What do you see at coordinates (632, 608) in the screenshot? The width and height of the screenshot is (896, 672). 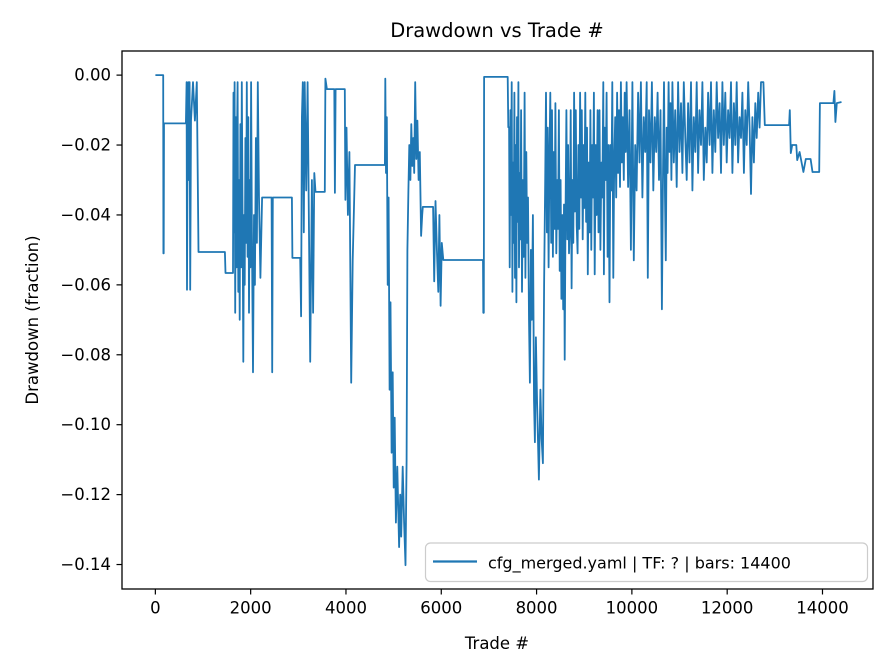 I see `x-tick-label: 10000` at bounding box center [632, 608].